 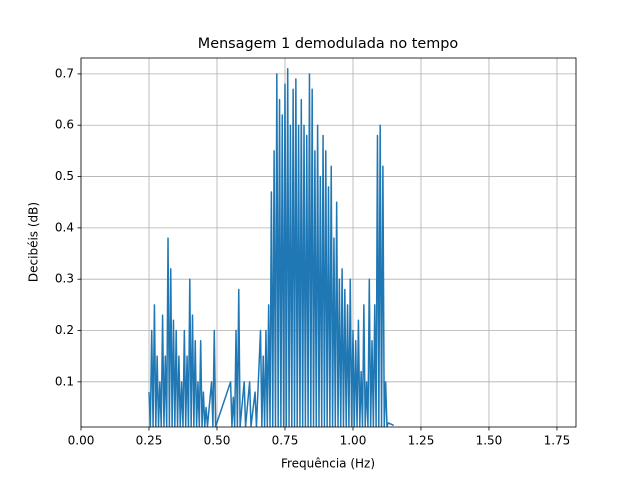 What do you see at coordinates (489, 441) in the screenshot?
I see `x-tick-label: 1.50` at bounding box center [489, 441].